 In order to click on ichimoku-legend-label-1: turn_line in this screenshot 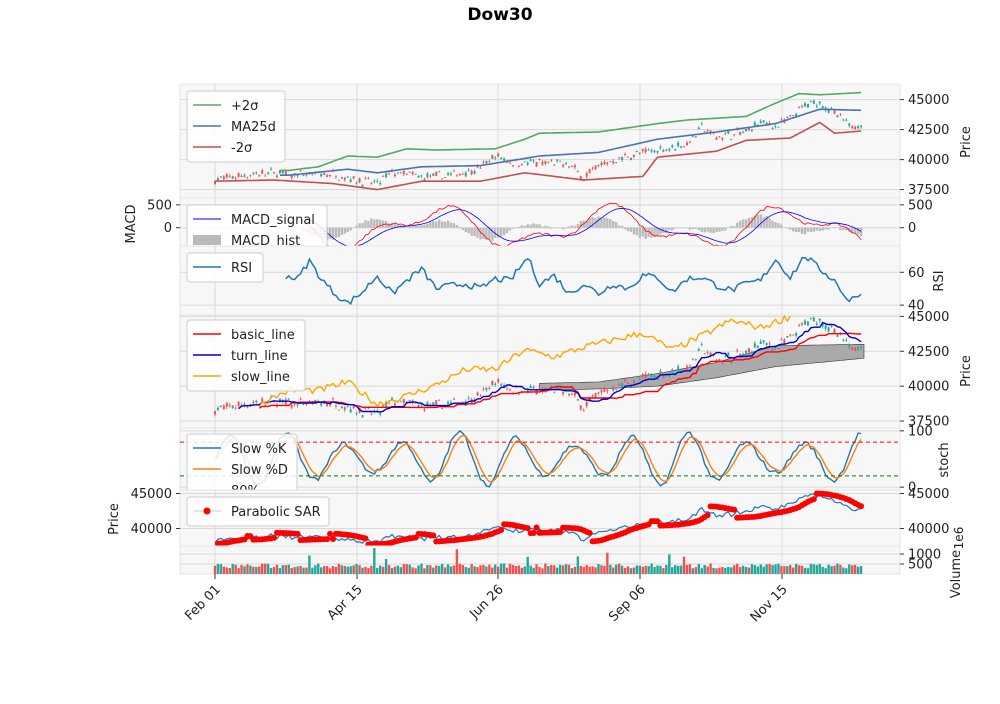, I will do `click(259, 356)`.